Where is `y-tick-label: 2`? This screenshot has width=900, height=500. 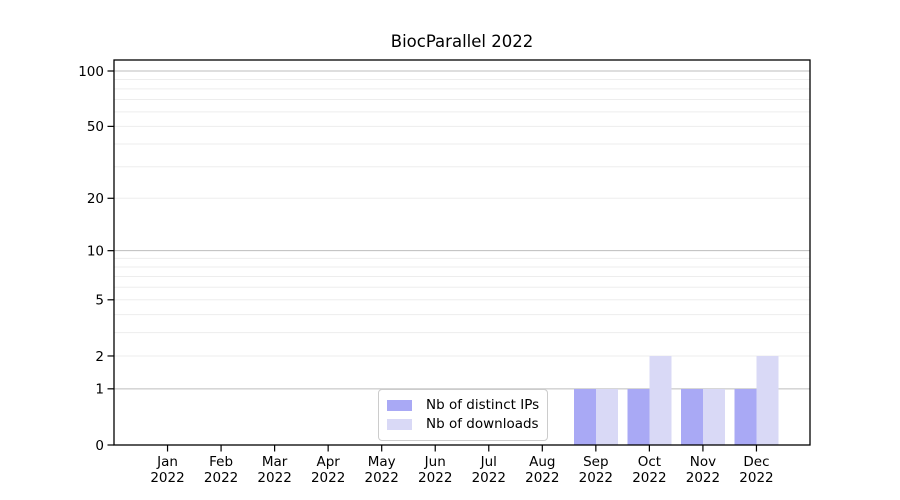
y-tick-label: 2 is located at coordinates (99, 357).